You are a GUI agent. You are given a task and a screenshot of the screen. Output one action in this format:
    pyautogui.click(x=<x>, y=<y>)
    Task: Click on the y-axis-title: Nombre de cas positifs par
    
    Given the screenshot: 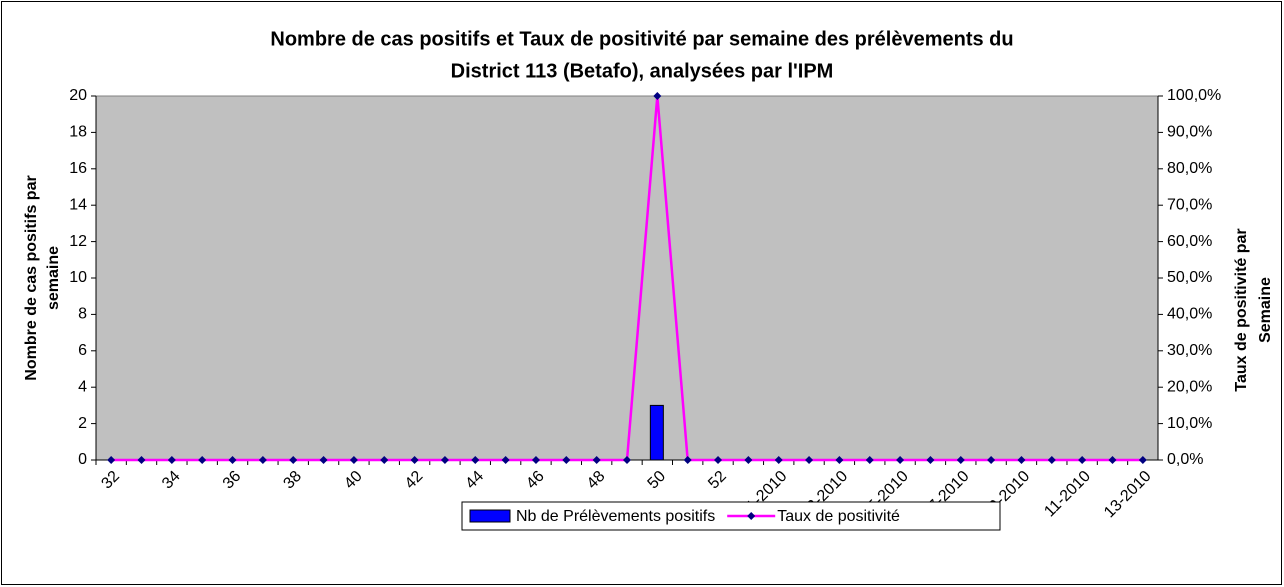 What is the action you would take?
    pyautogui.click(x=31, y=277)
    